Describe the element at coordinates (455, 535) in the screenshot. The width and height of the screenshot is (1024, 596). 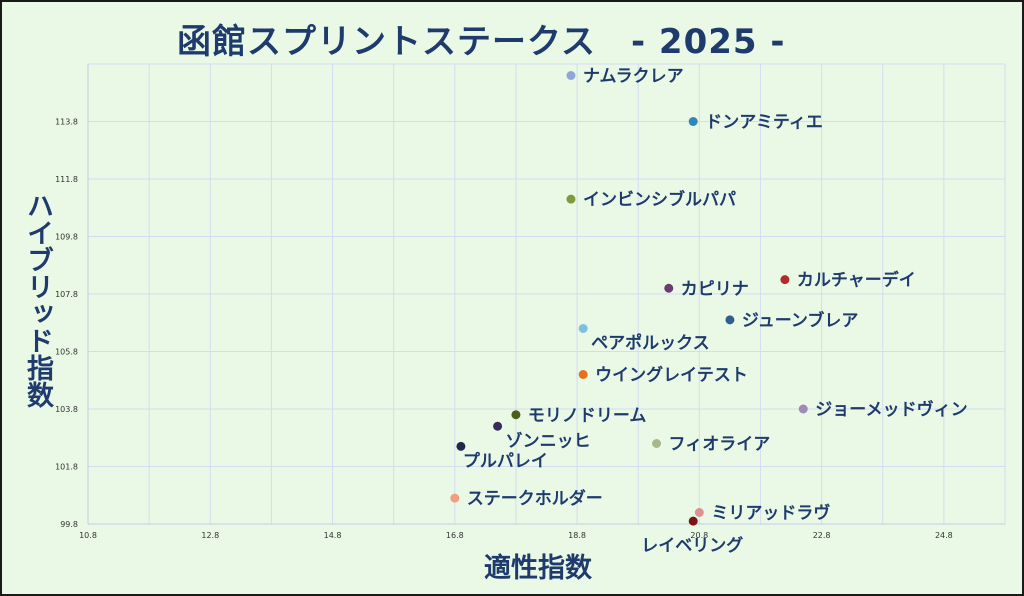
I see `x-tick-label: 16.8` at that location.